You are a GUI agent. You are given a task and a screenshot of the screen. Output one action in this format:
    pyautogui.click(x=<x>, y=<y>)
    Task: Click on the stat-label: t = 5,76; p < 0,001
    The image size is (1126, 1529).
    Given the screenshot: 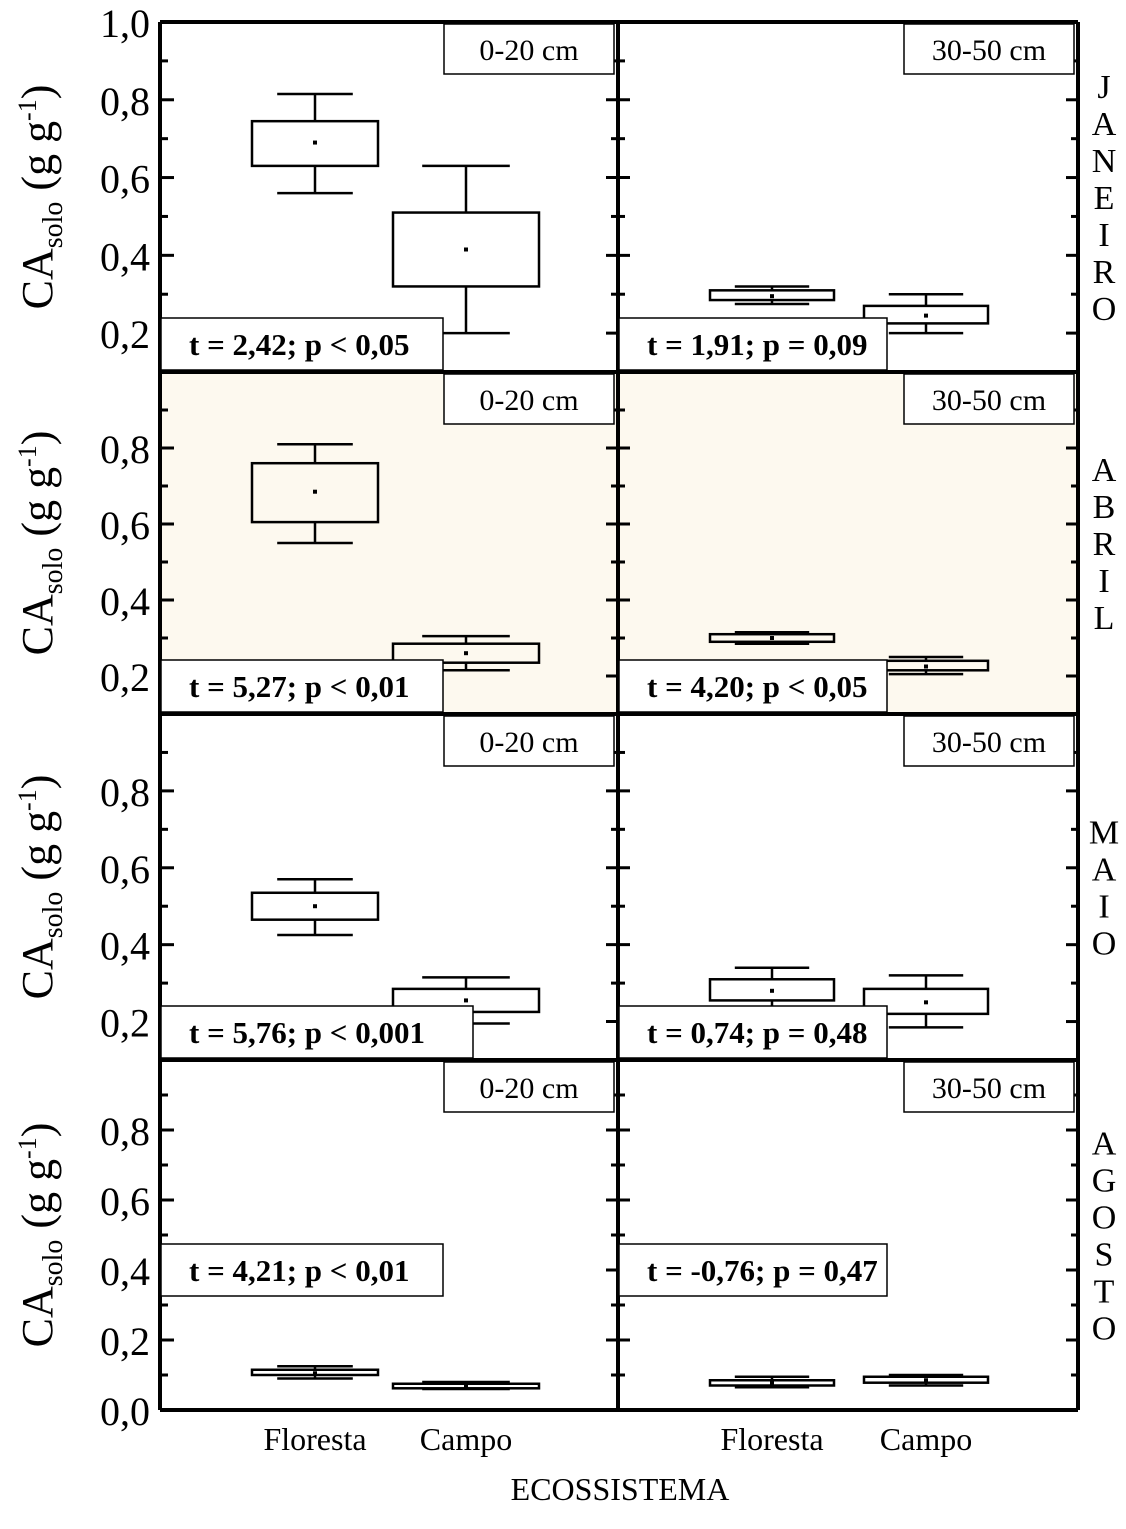 What is the action you would take?
    pyautogui.click(x=307, y=1032)
    